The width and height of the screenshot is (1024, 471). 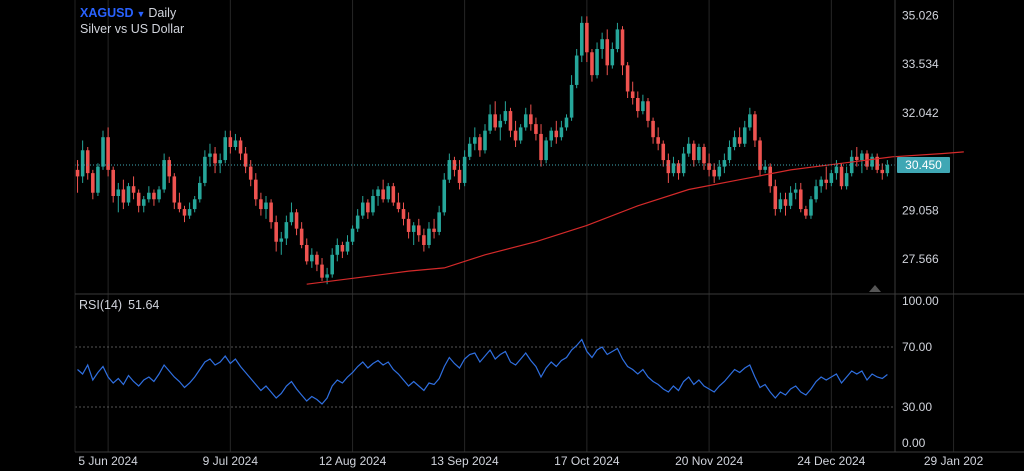 I want to click on chevron-down-icon: ▼, so click(x=141, y=14).